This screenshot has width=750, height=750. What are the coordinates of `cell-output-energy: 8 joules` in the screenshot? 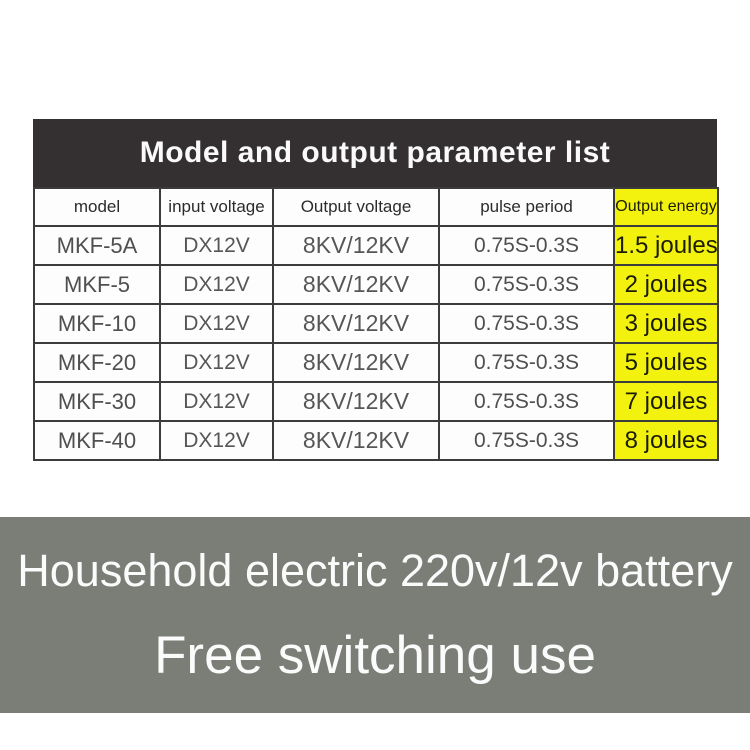 It's located at (666, 440).